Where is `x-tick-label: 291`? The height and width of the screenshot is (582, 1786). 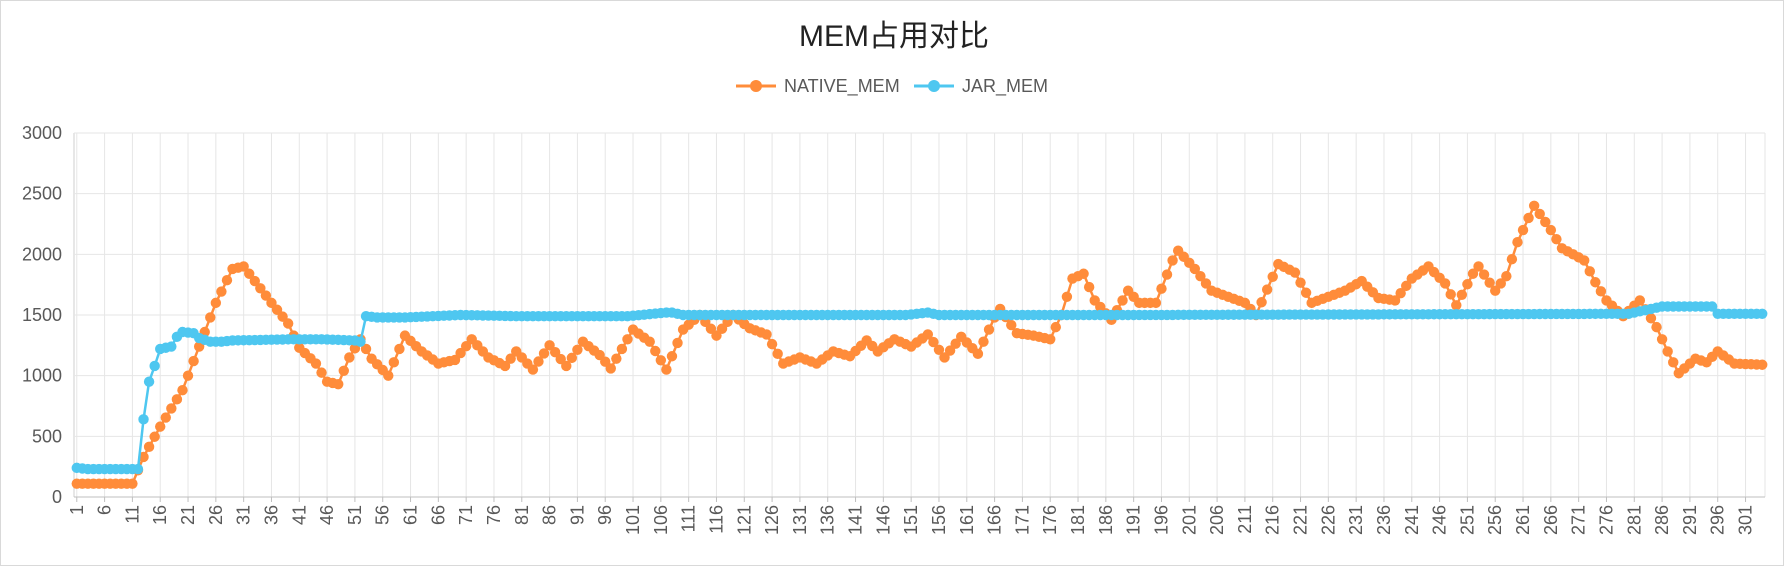 x-tick-label: 291 is located at coordinates (1690, 520).